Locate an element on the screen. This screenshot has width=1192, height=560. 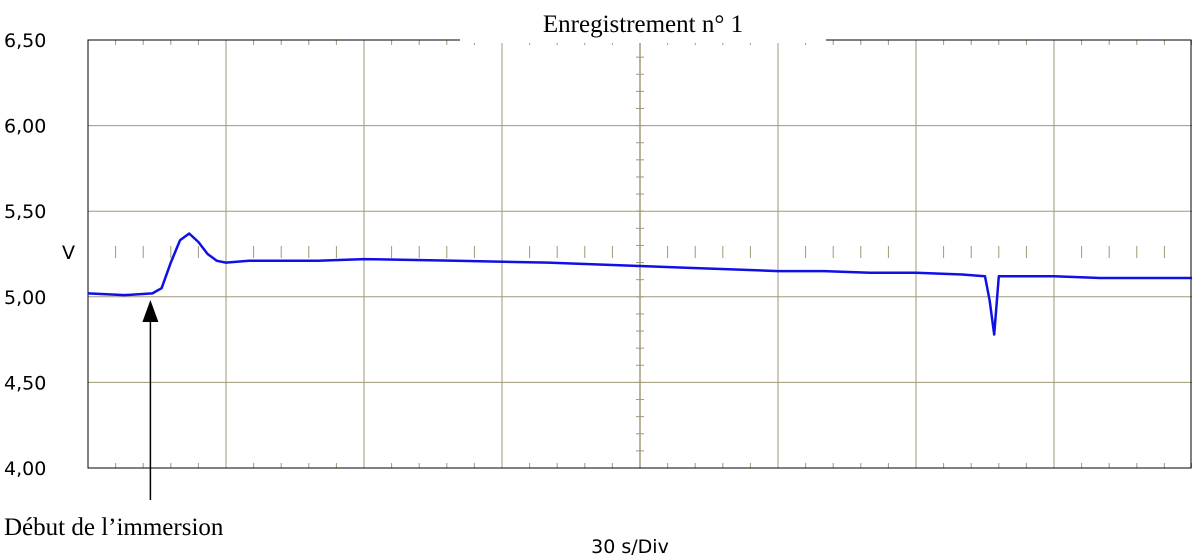
chart-title: Enregistrement n° 1 is located at coordinates (643, 24).